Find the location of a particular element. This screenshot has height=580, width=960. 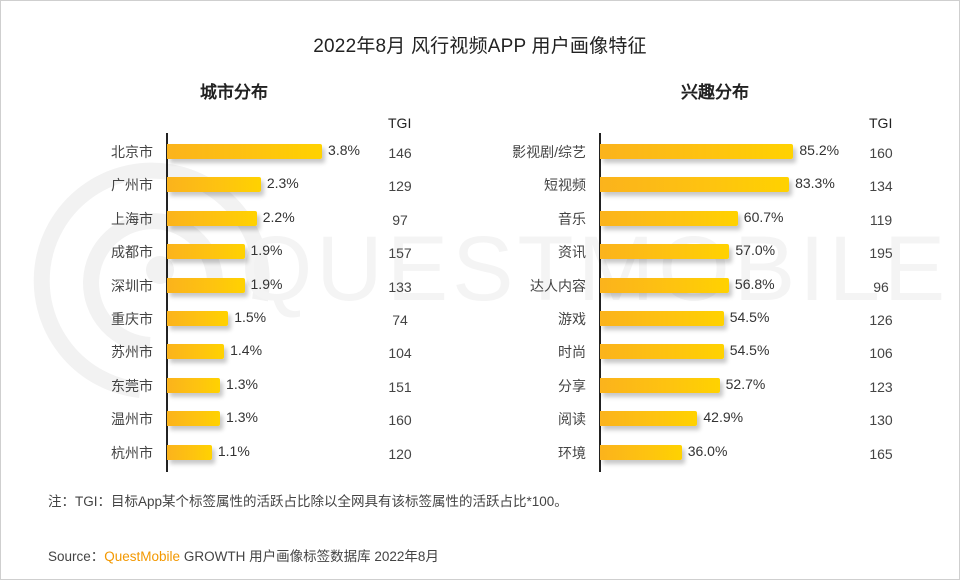

interest-value-label: 85.2% is located at coordinates (819, 150).